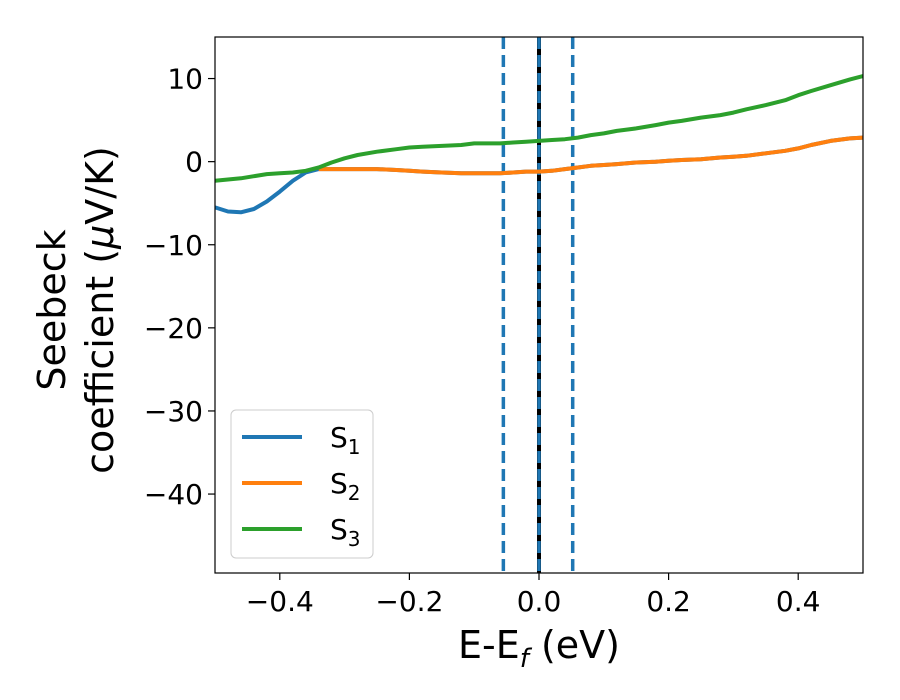 The image size is (900, 700). What do you see at coordinates (409, 601) in the screenshot?
I see `x-tick-label: −0.2` at bounding box center [409, 601].